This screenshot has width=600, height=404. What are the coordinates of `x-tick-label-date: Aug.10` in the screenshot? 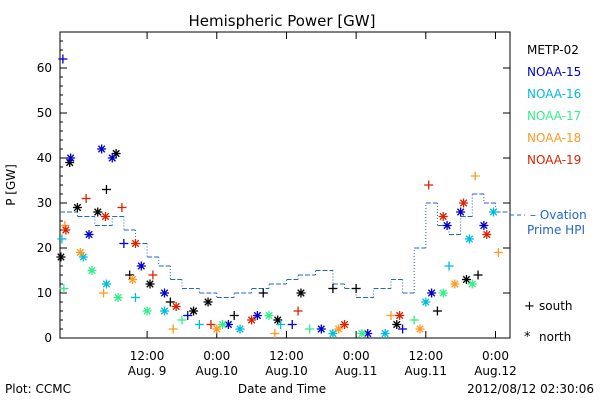 It's located at (286, 371).